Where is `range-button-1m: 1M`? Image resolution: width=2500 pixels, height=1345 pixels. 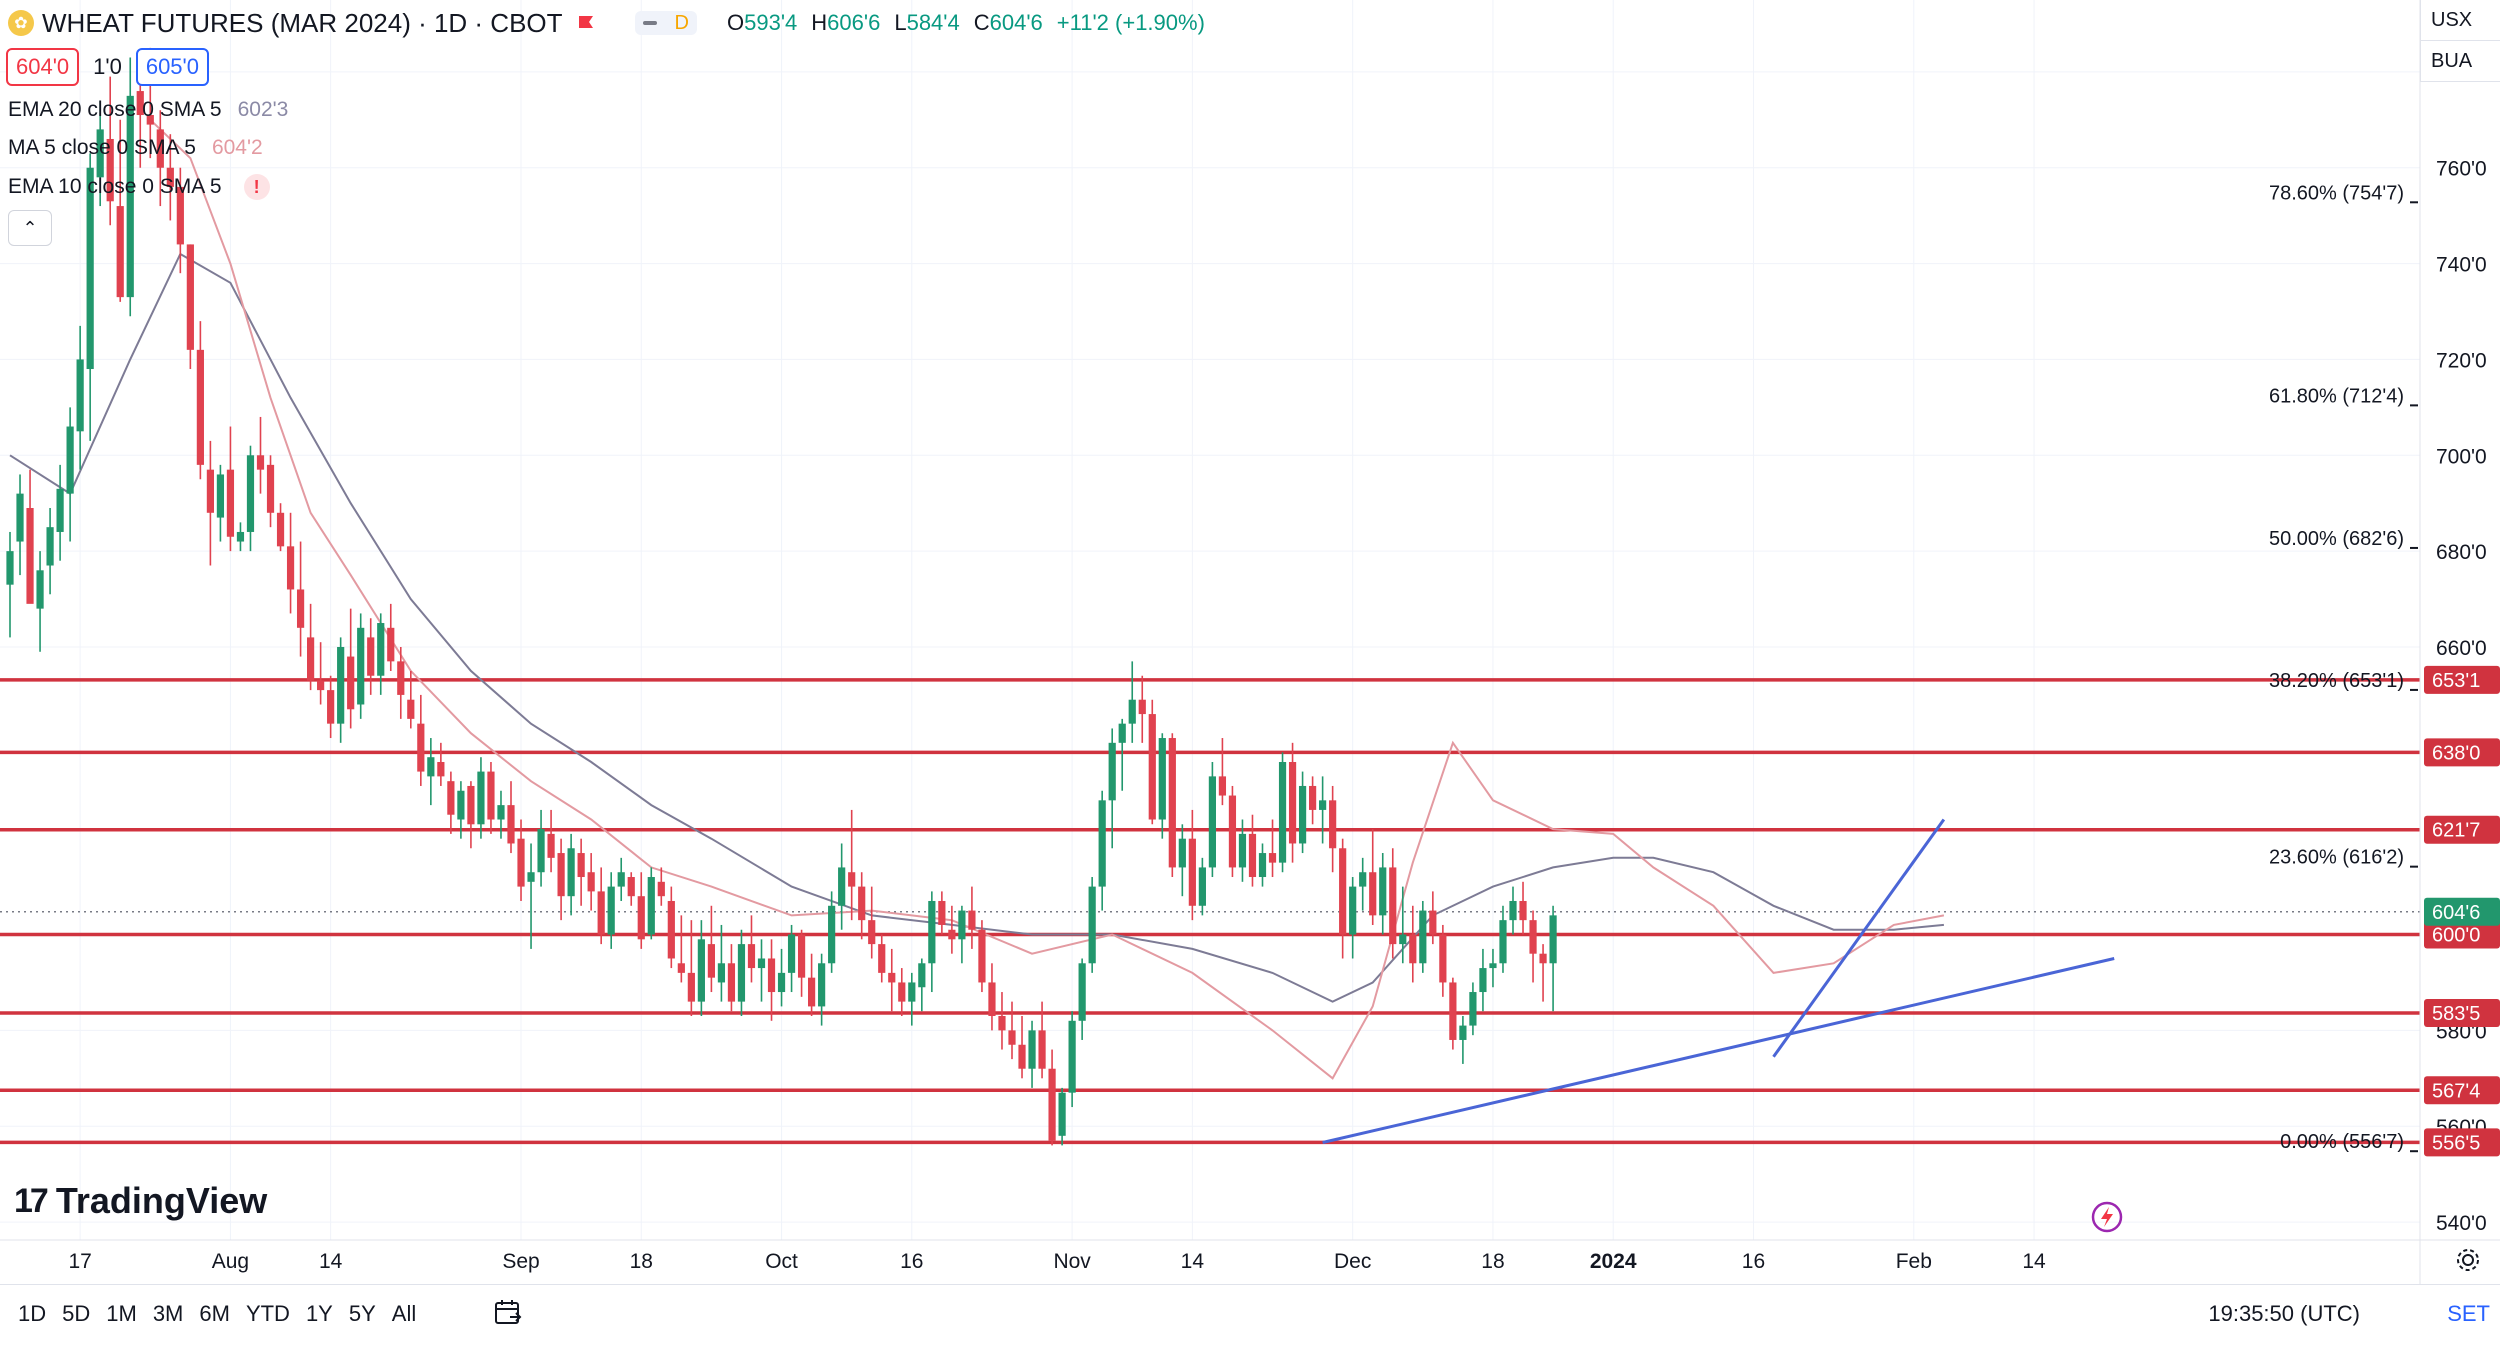
range-button-1m: 1M is located at coordinates (121, 1313).